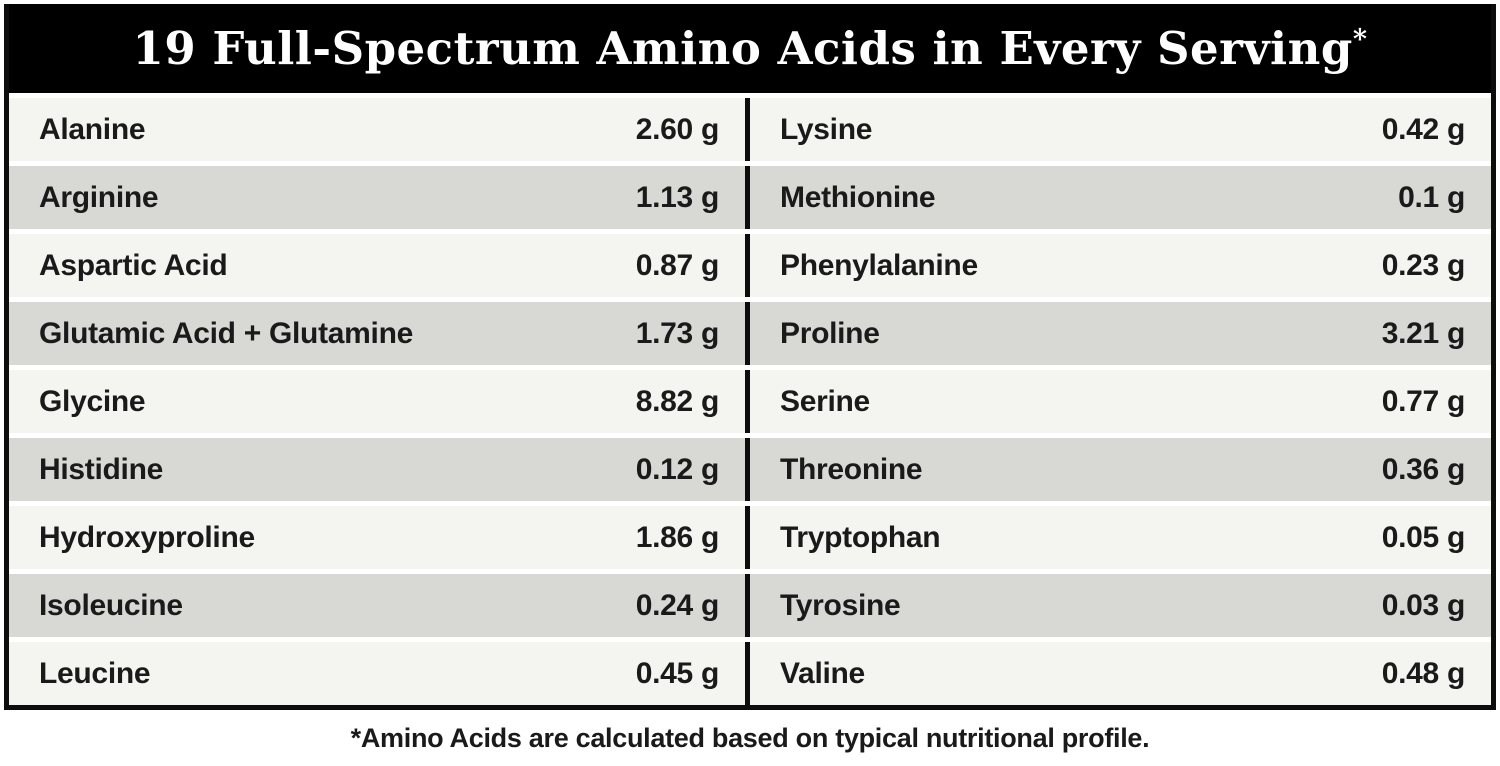  What do you see at coordinates (1423, 605) in the screenshot?
I see `amino-acid-value: 0.03 g` at bounding box center [1423, 605].